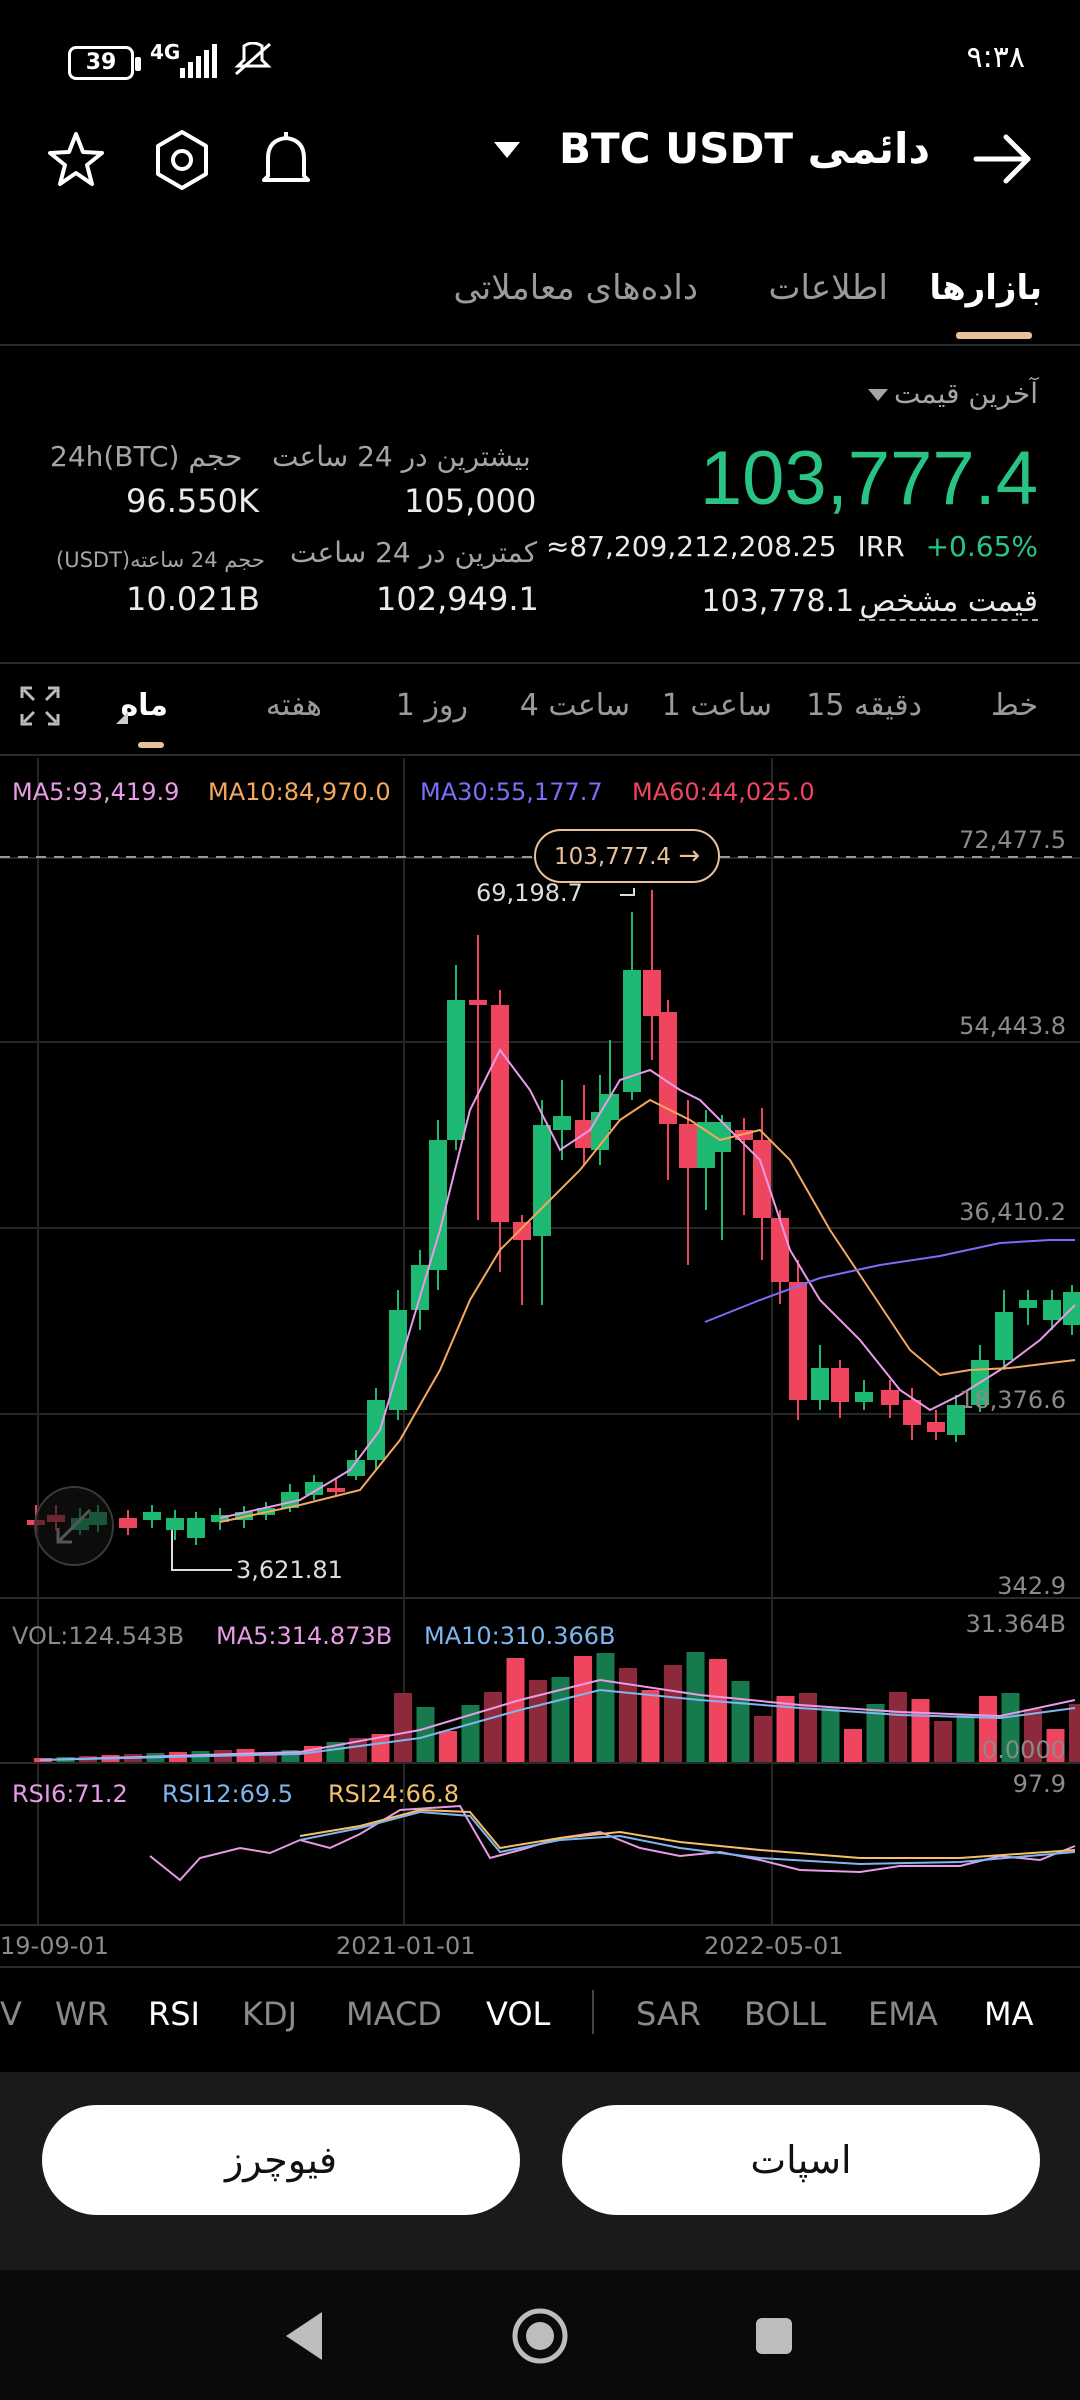  What do you see at coordinates (281, 2160) in the screenshot?
I see `futures-button: فیوچرز` at bounding box center [281, 2160].